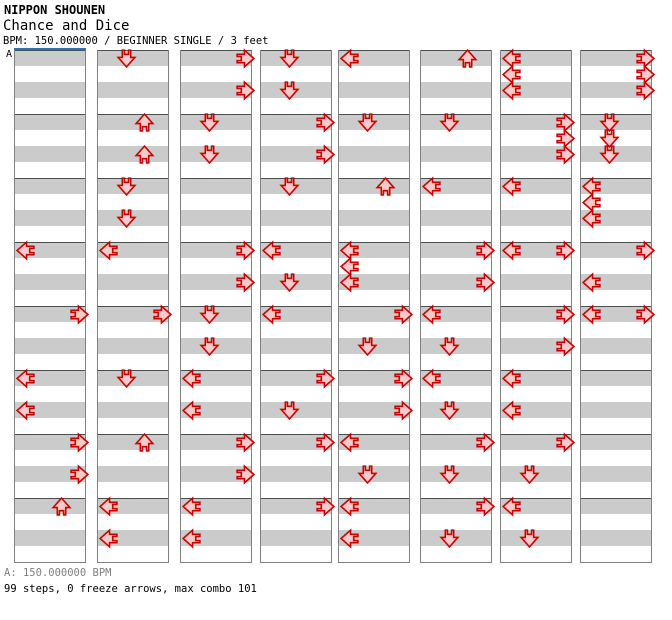 This screenshot has width=672, height=620. What do you see at coordinates (66, 26) in the screenshot?
I see `song-title: Chance and Dice` at bounding box center [66, 26].